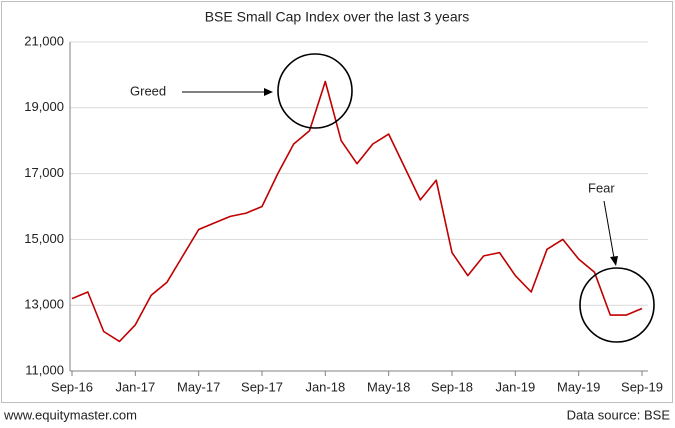 Image resolution: width=675 pixels, height=428 pixels. What do you see at coordinates (72, 386) in the screenshot?
I see `x-tick-label: Sep-16` at bounding box center [72, 386].